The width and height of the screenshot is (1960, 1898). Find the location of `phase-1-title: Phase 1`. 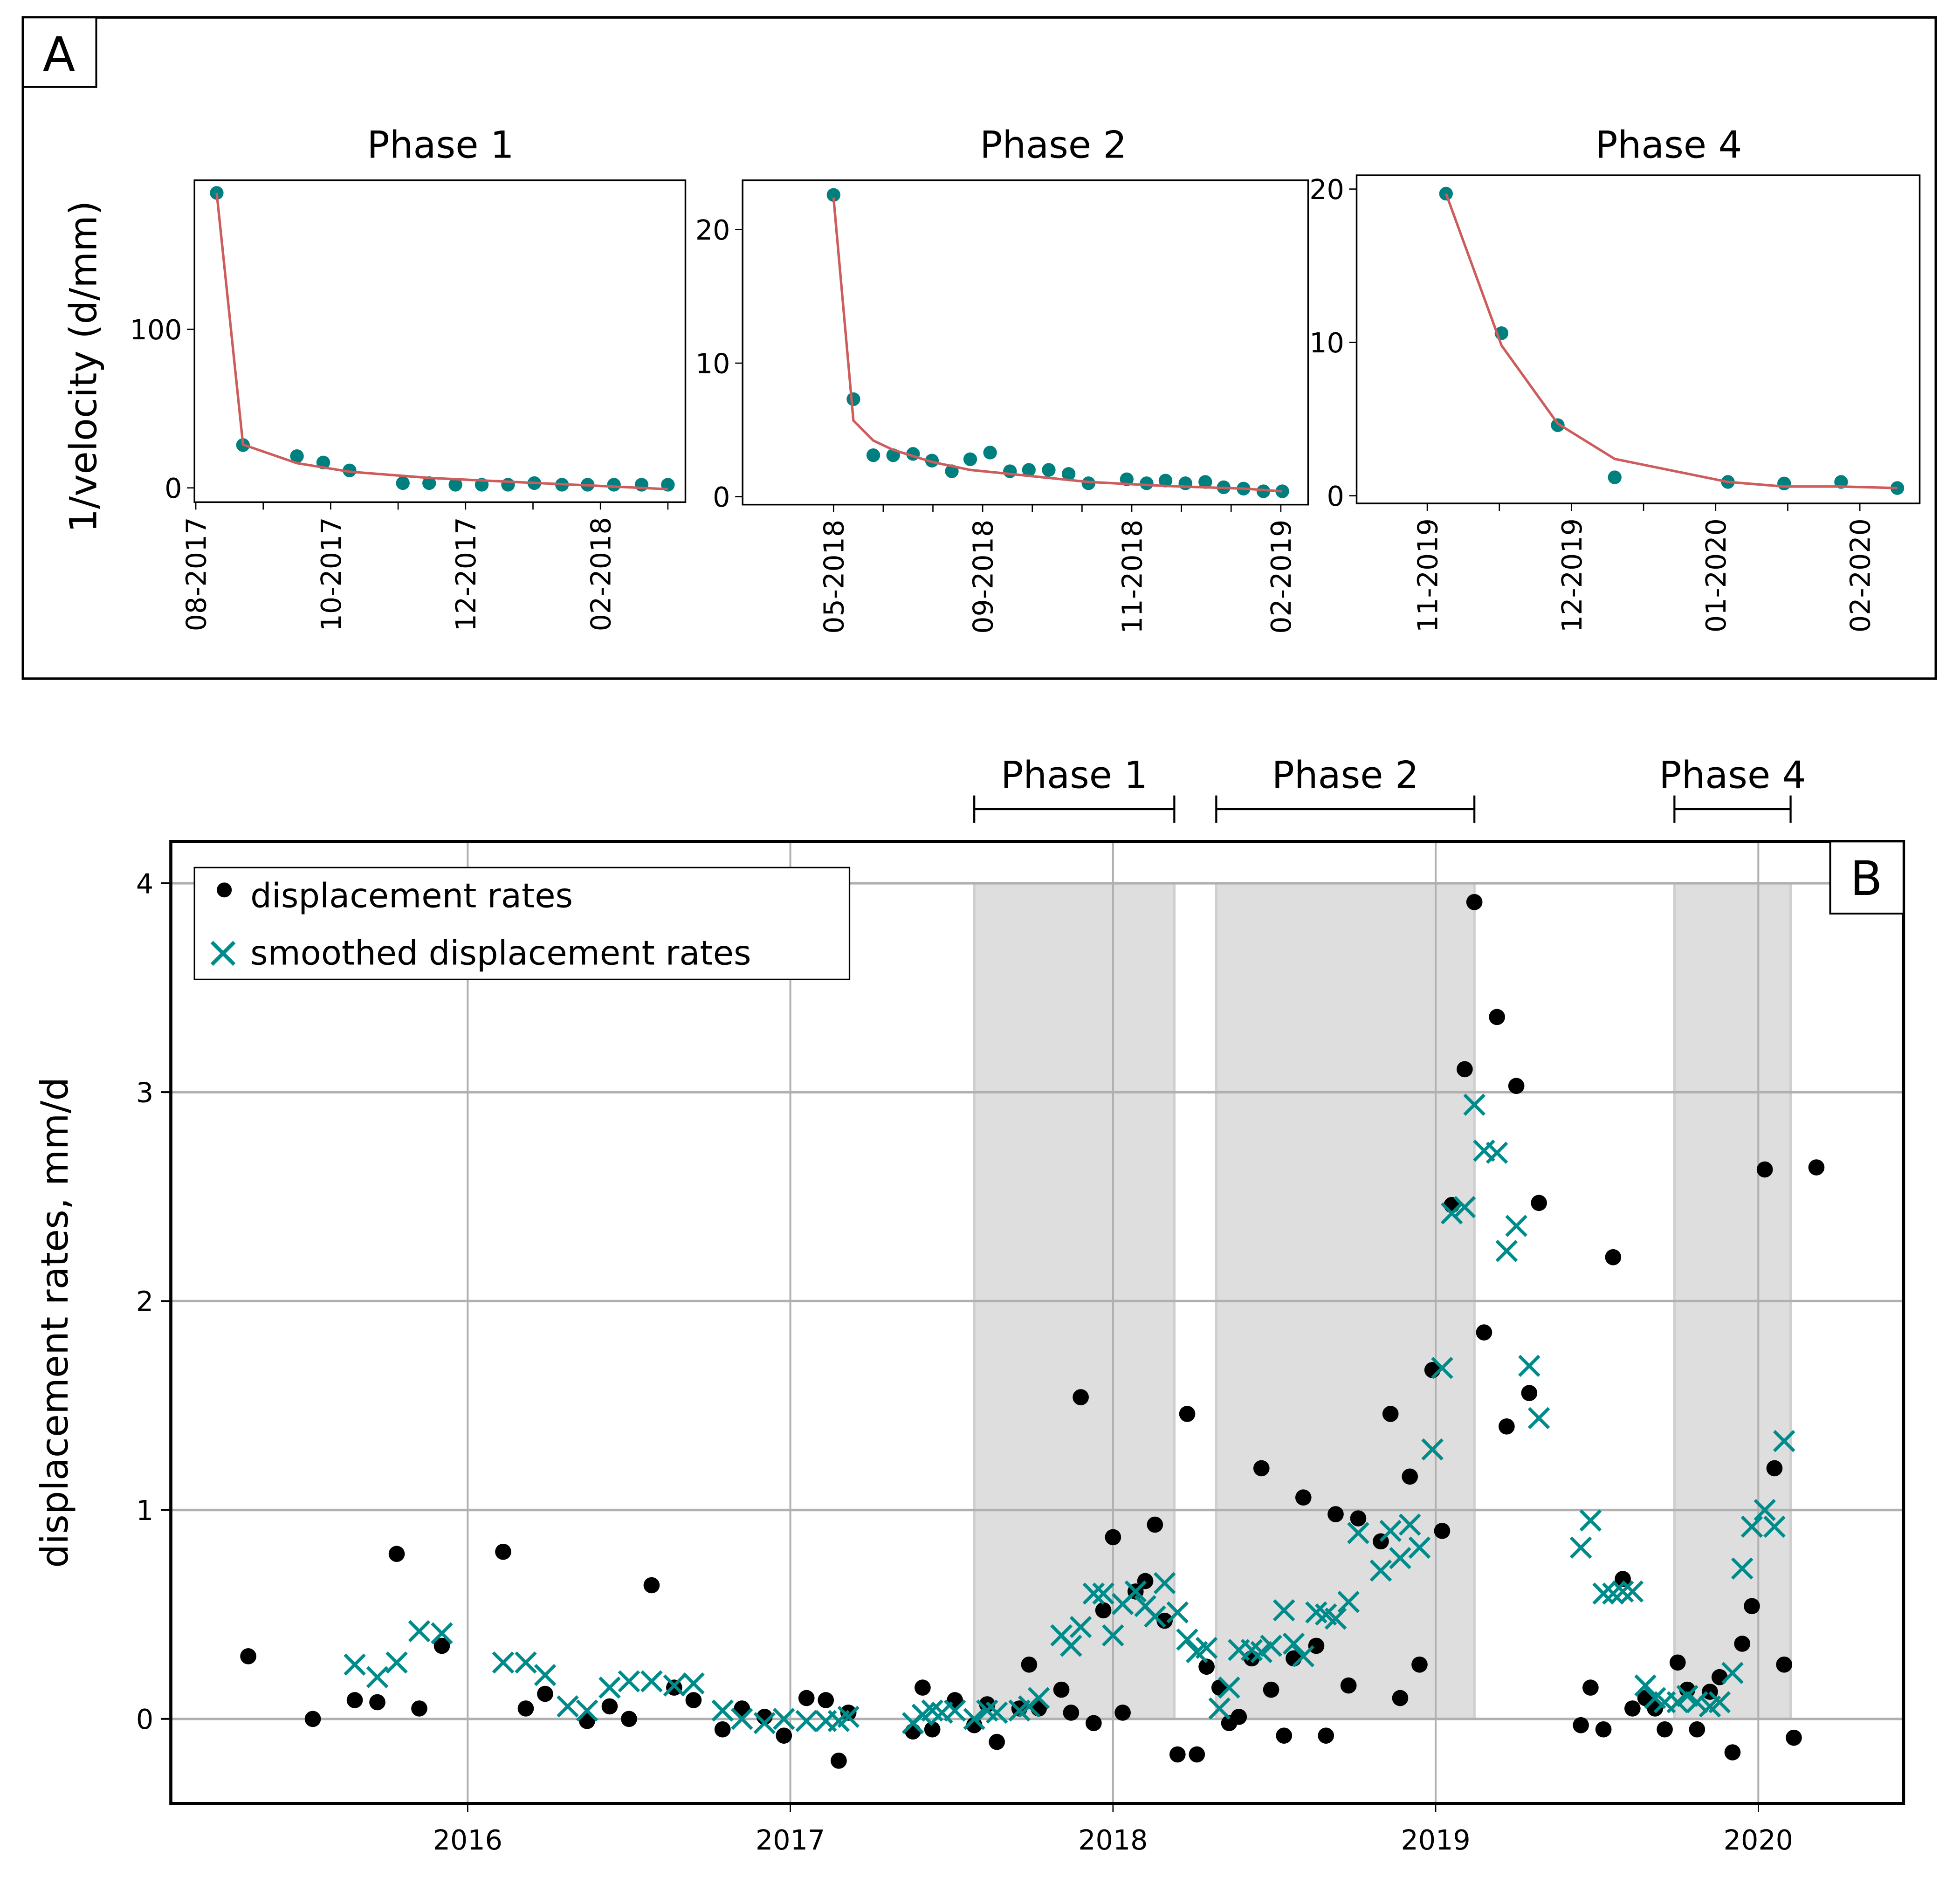

phase-1-title: Phase 1 is located at coordinates (440, 145).